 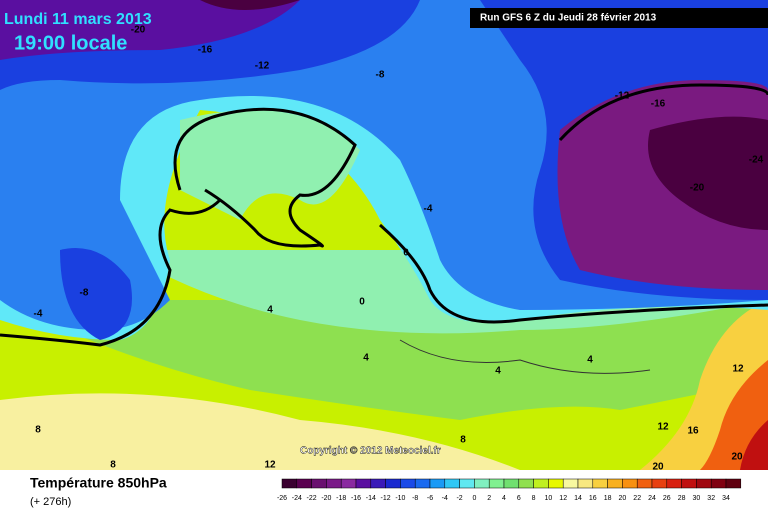 What do you see at coordinates (593, 498) in the screenshot?
I see `legend-tick-label: 16` at bounding box center [593, 498].